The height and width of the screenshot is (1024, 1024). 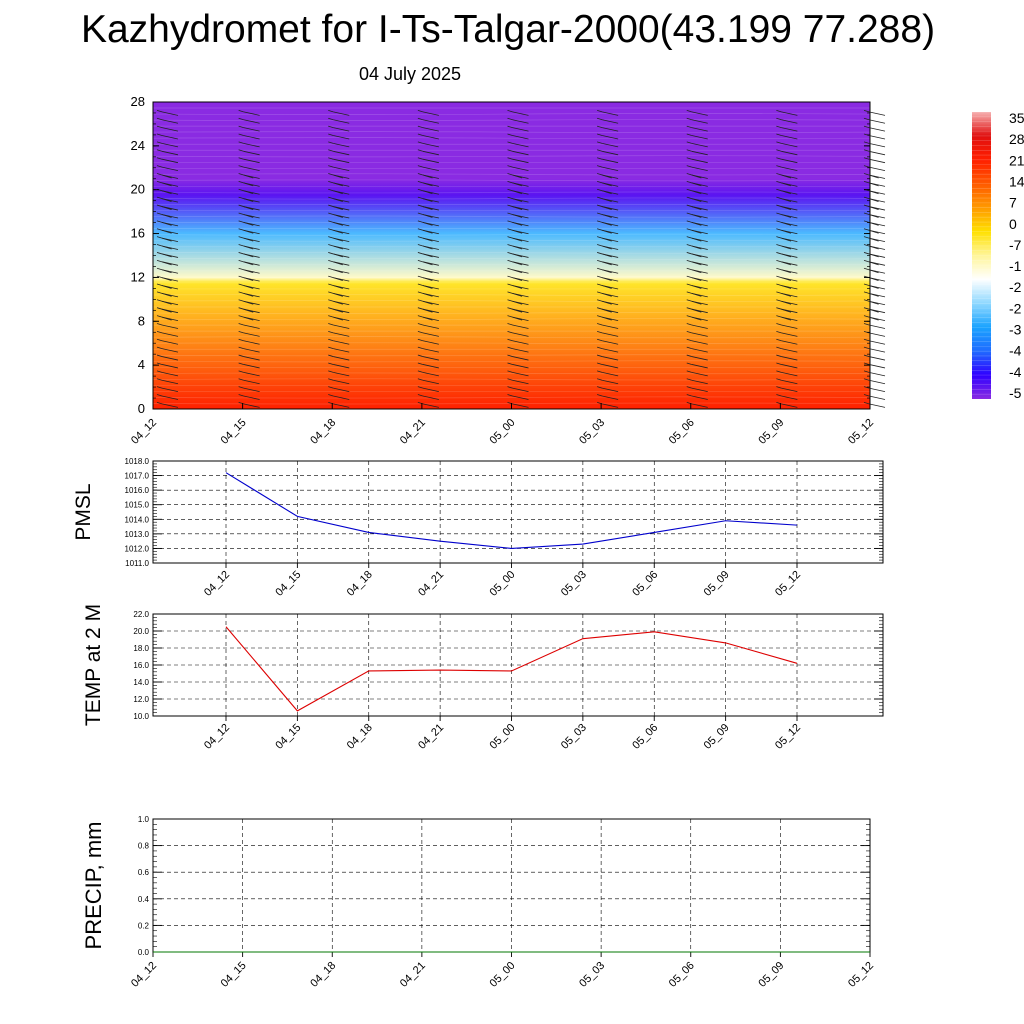 I want to click on x-tick-label: 04_15, so click(x=234, y=432).